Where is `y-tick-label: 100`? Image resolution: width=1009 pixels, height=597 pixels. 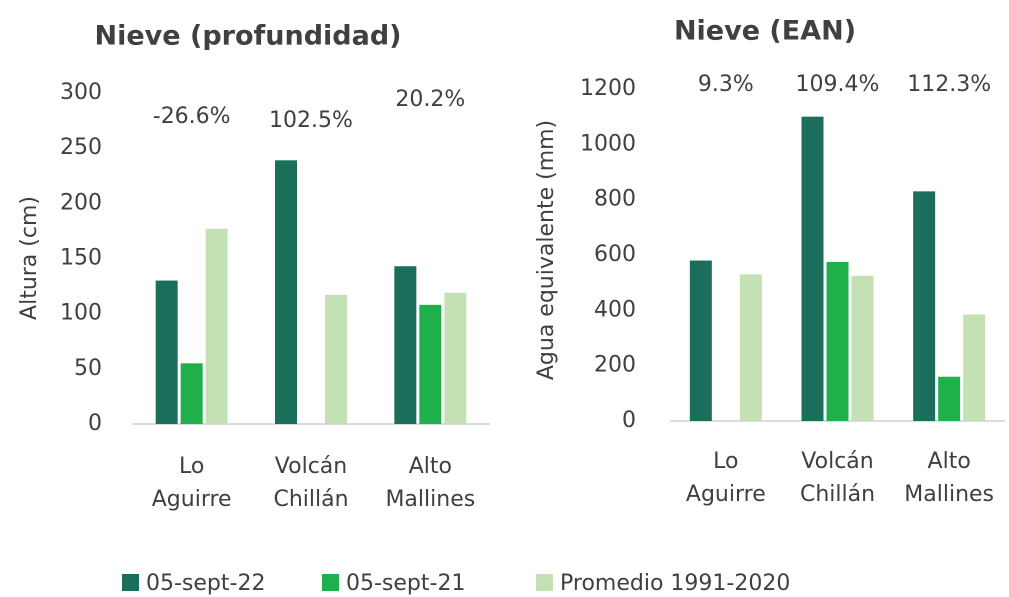
y-tick-label: 100 is located at coordinates (81, 313).